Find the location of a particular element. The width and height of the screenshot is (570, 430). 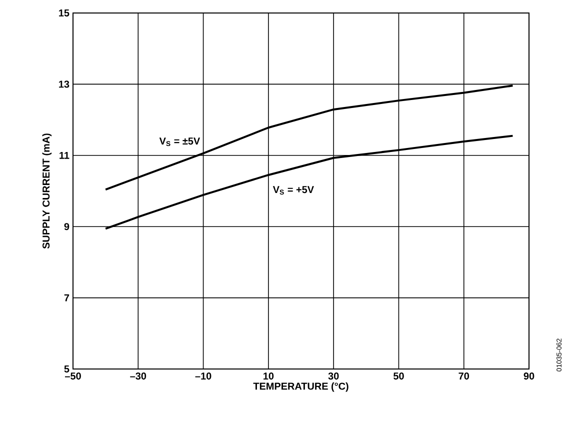

x-axis-title: TEMPERATURE (°C) is located at coordinates (300, 387).